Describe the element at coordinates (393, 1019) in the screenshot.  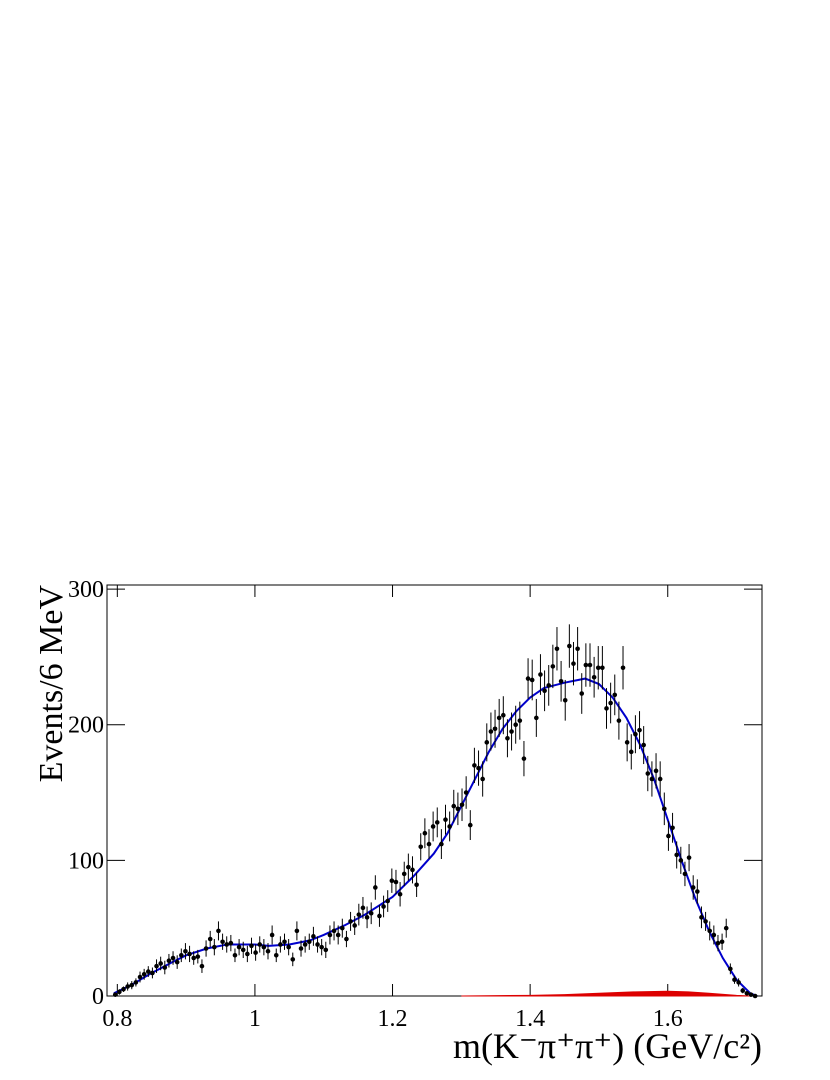
I see `x-tick-label: 1.2` at that location.